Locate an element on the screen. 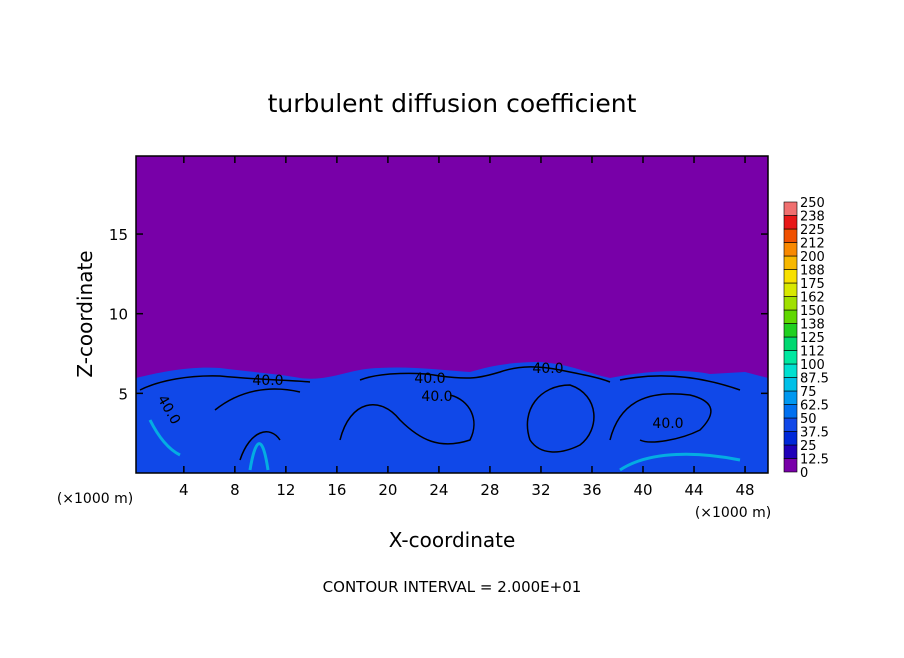  colorbar-label: 200 is located at coordinates (812, 257).